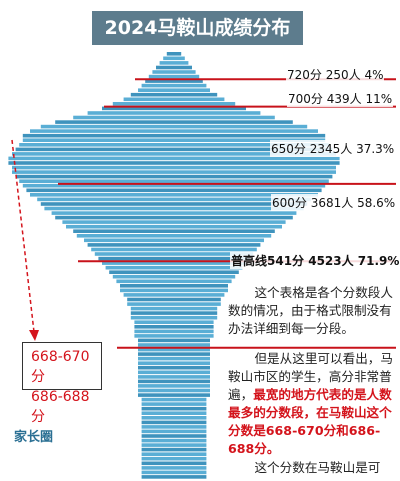  I want to click on marker-label-650: 650分 2345人 37.3%, so click(333, 148).